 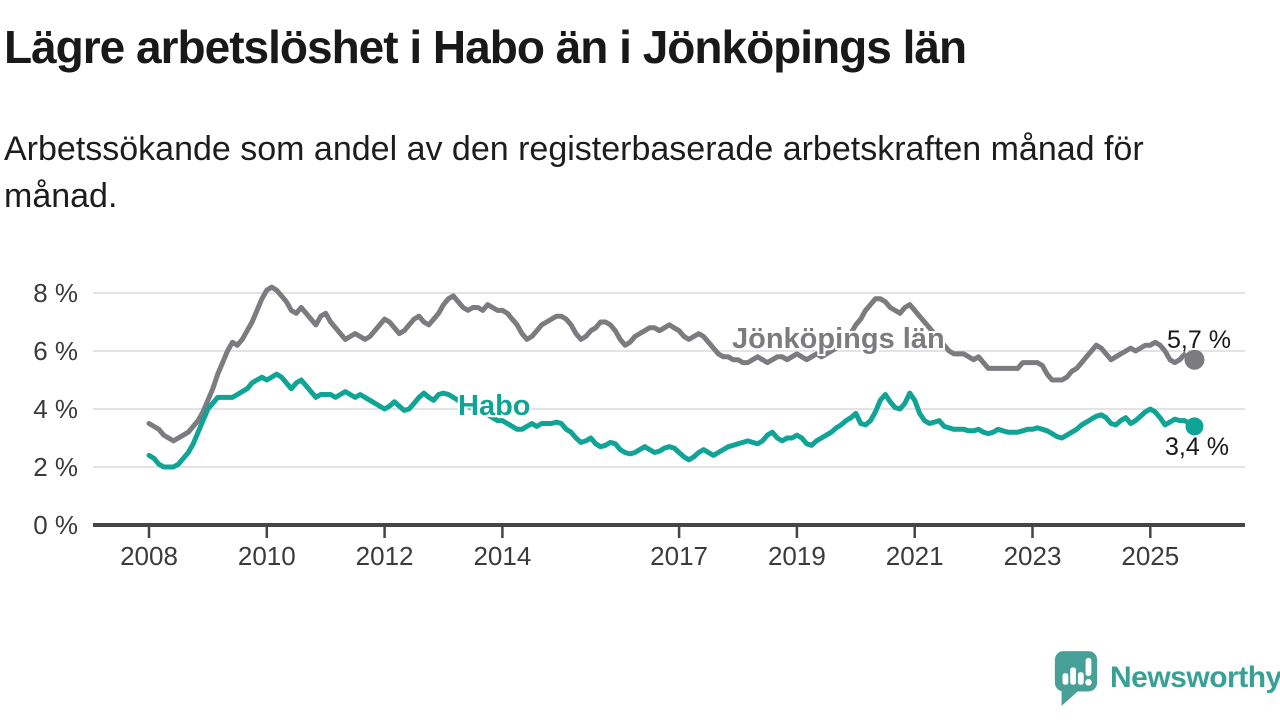 I want to click on brand-logo: Newsworthy, so click(x=1166, y=678).